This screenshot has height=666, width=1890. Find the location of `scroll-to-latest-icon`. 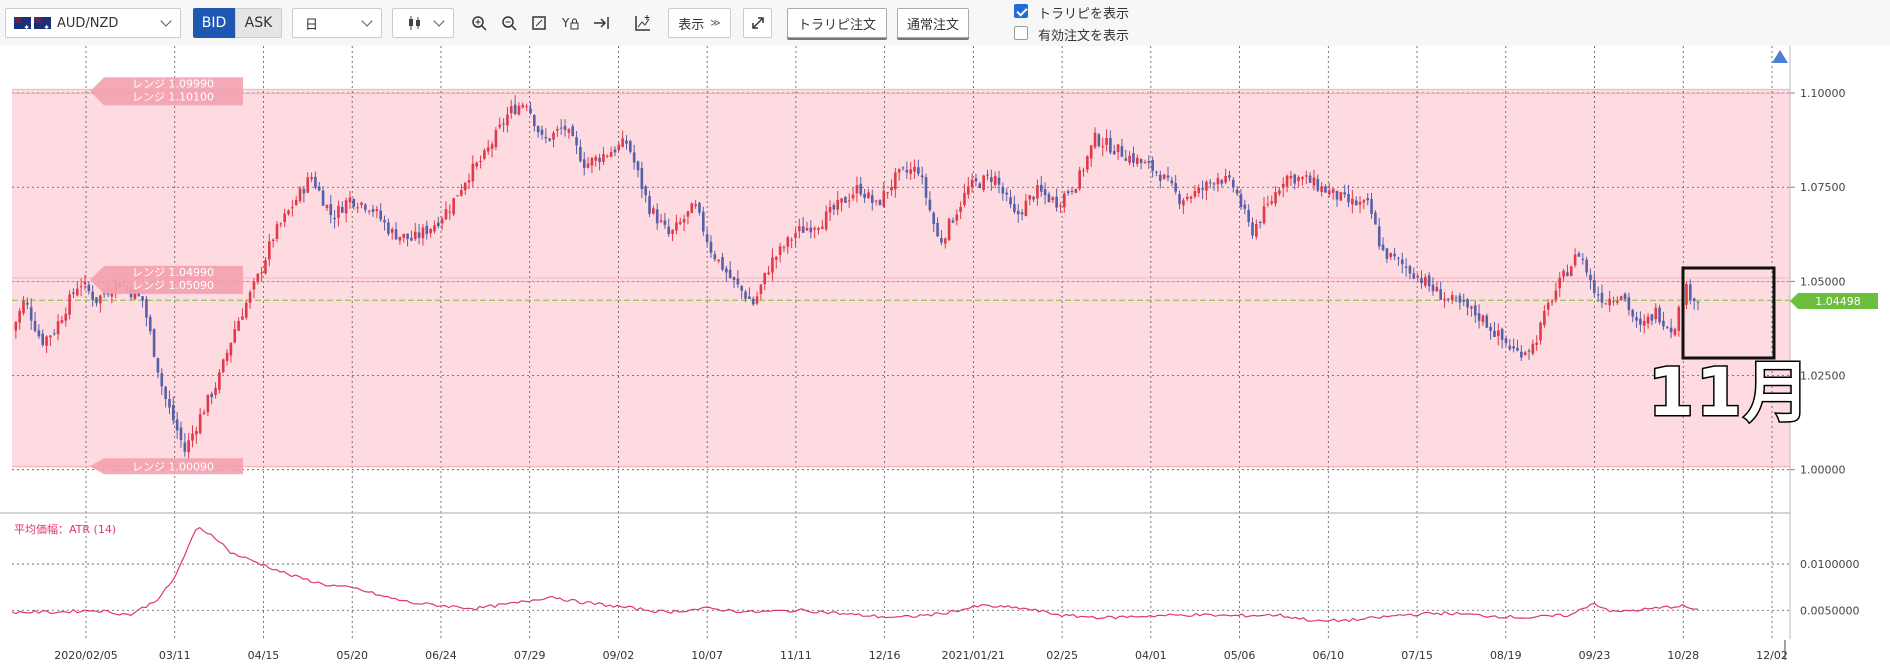

scroll-to-latest-icon is located at coordinates (601, 23).